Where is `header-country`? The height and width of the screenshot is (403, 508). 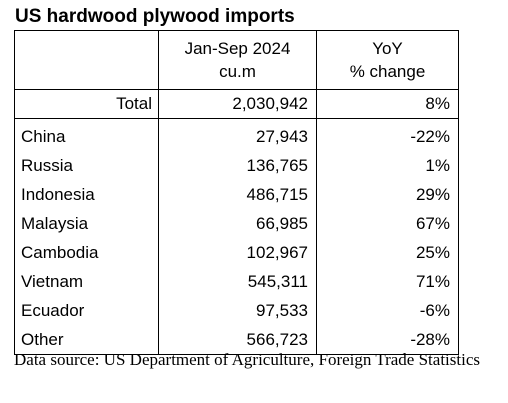 header-country is located at coordinates (86, 60).